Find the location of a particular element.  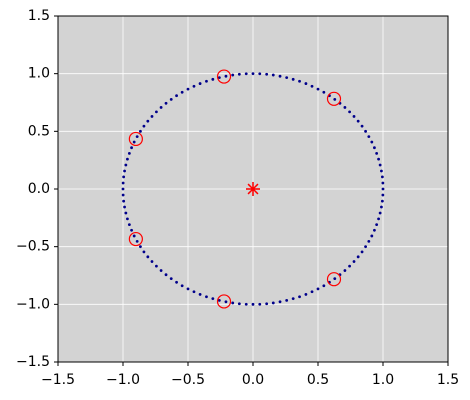

x-tick-label: 0.5 is located at coordinates (318, 380).